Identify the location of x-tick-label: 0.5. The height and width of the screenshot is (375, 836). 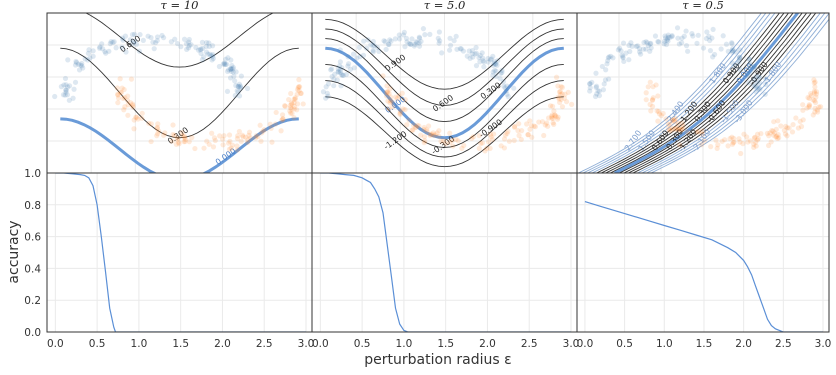
(97, 344).